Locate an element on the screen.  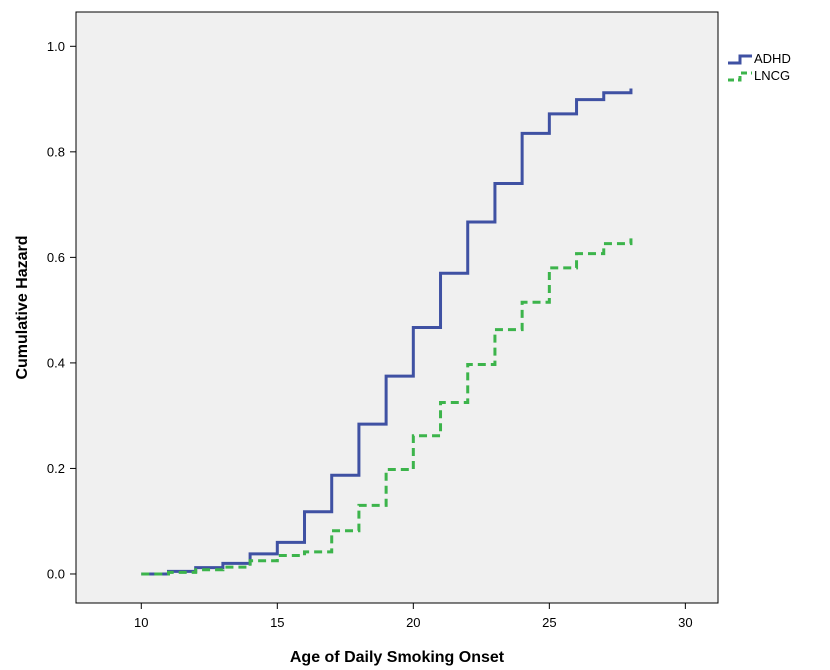
y-tick-label: 0.6 is located at coordinates (56, 257).